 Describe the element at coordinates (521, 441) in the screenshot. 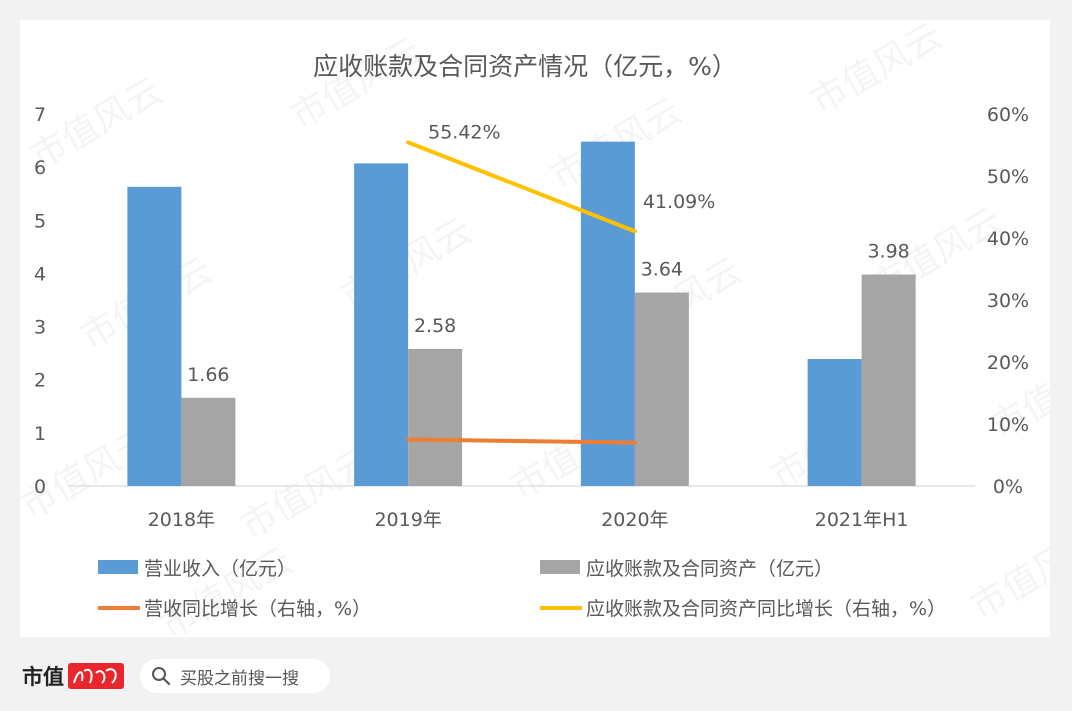

I see `line-revenue-growth` at that location.